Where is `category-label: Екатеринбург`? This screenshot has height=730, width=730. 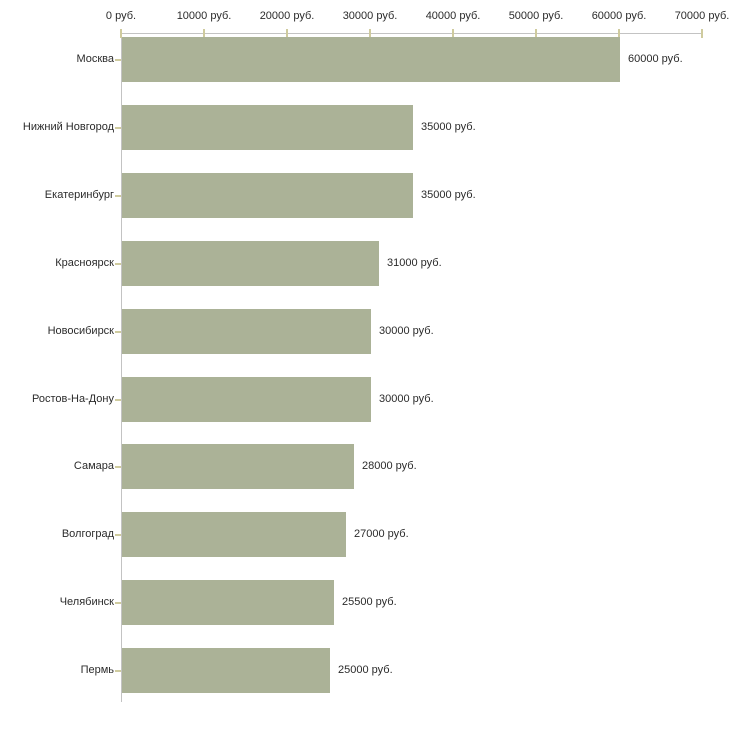 category-label: Екатеринбург is located at coordinates (79, 194).